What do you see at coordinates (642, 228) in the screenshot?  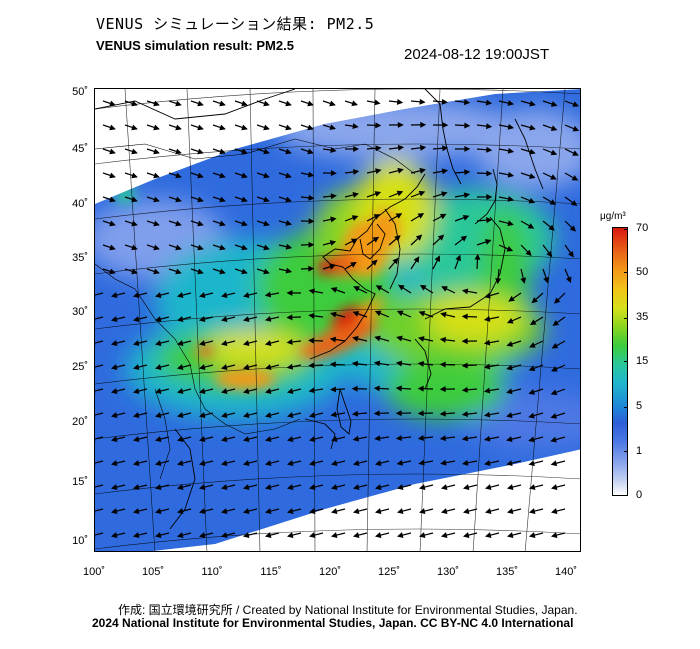 I see `colorbar-label: 70` at bounding box center [642, 228].